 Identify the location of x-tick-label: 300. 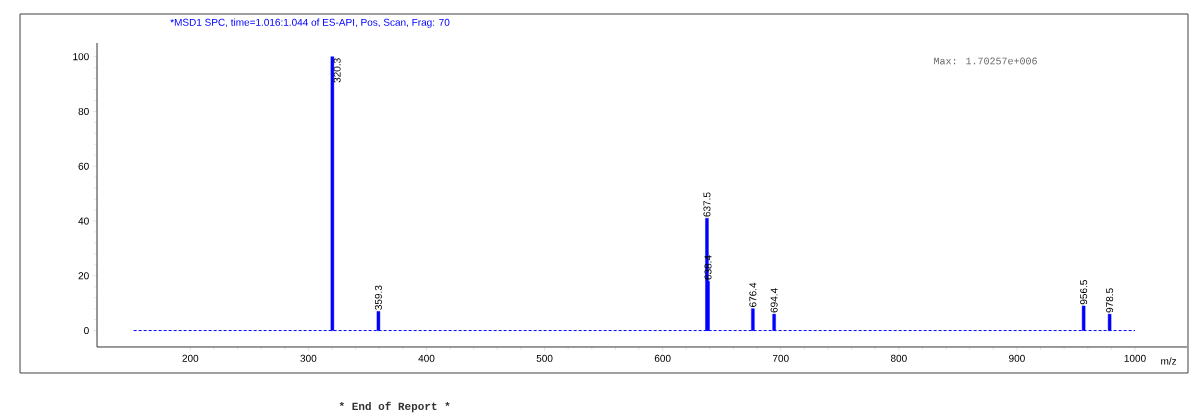
(308, 358).